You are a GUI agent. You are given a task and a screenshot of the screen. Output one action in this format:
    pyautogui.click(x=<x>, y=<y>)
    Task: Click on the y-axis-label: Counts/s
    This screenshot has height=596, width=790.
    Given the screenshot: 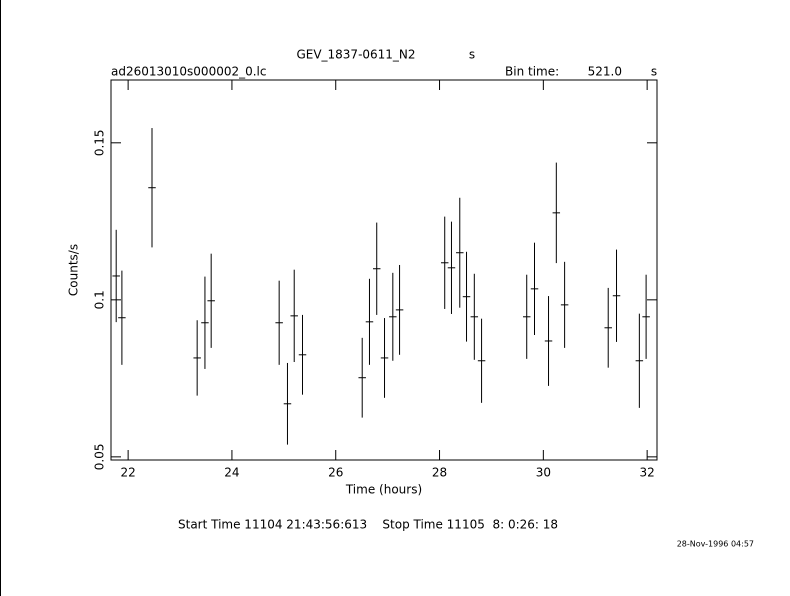 What is the action you would take?
    pyautogui.click(x=74, y=270)
    